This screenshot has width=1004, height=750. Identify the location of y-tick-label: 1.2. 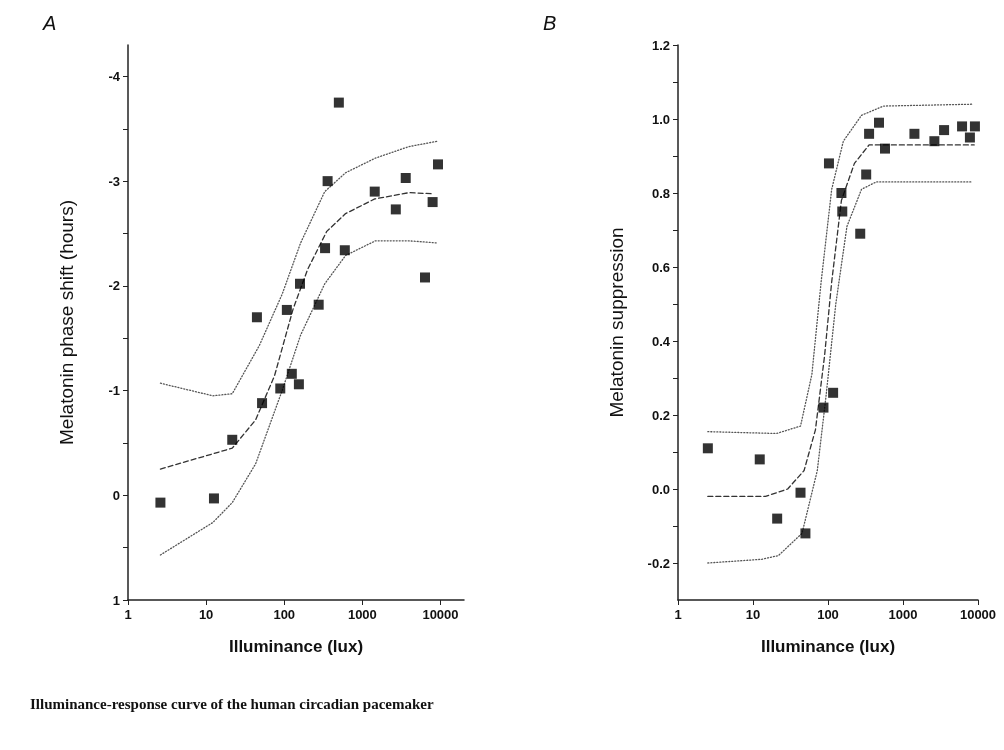
(660, 45).